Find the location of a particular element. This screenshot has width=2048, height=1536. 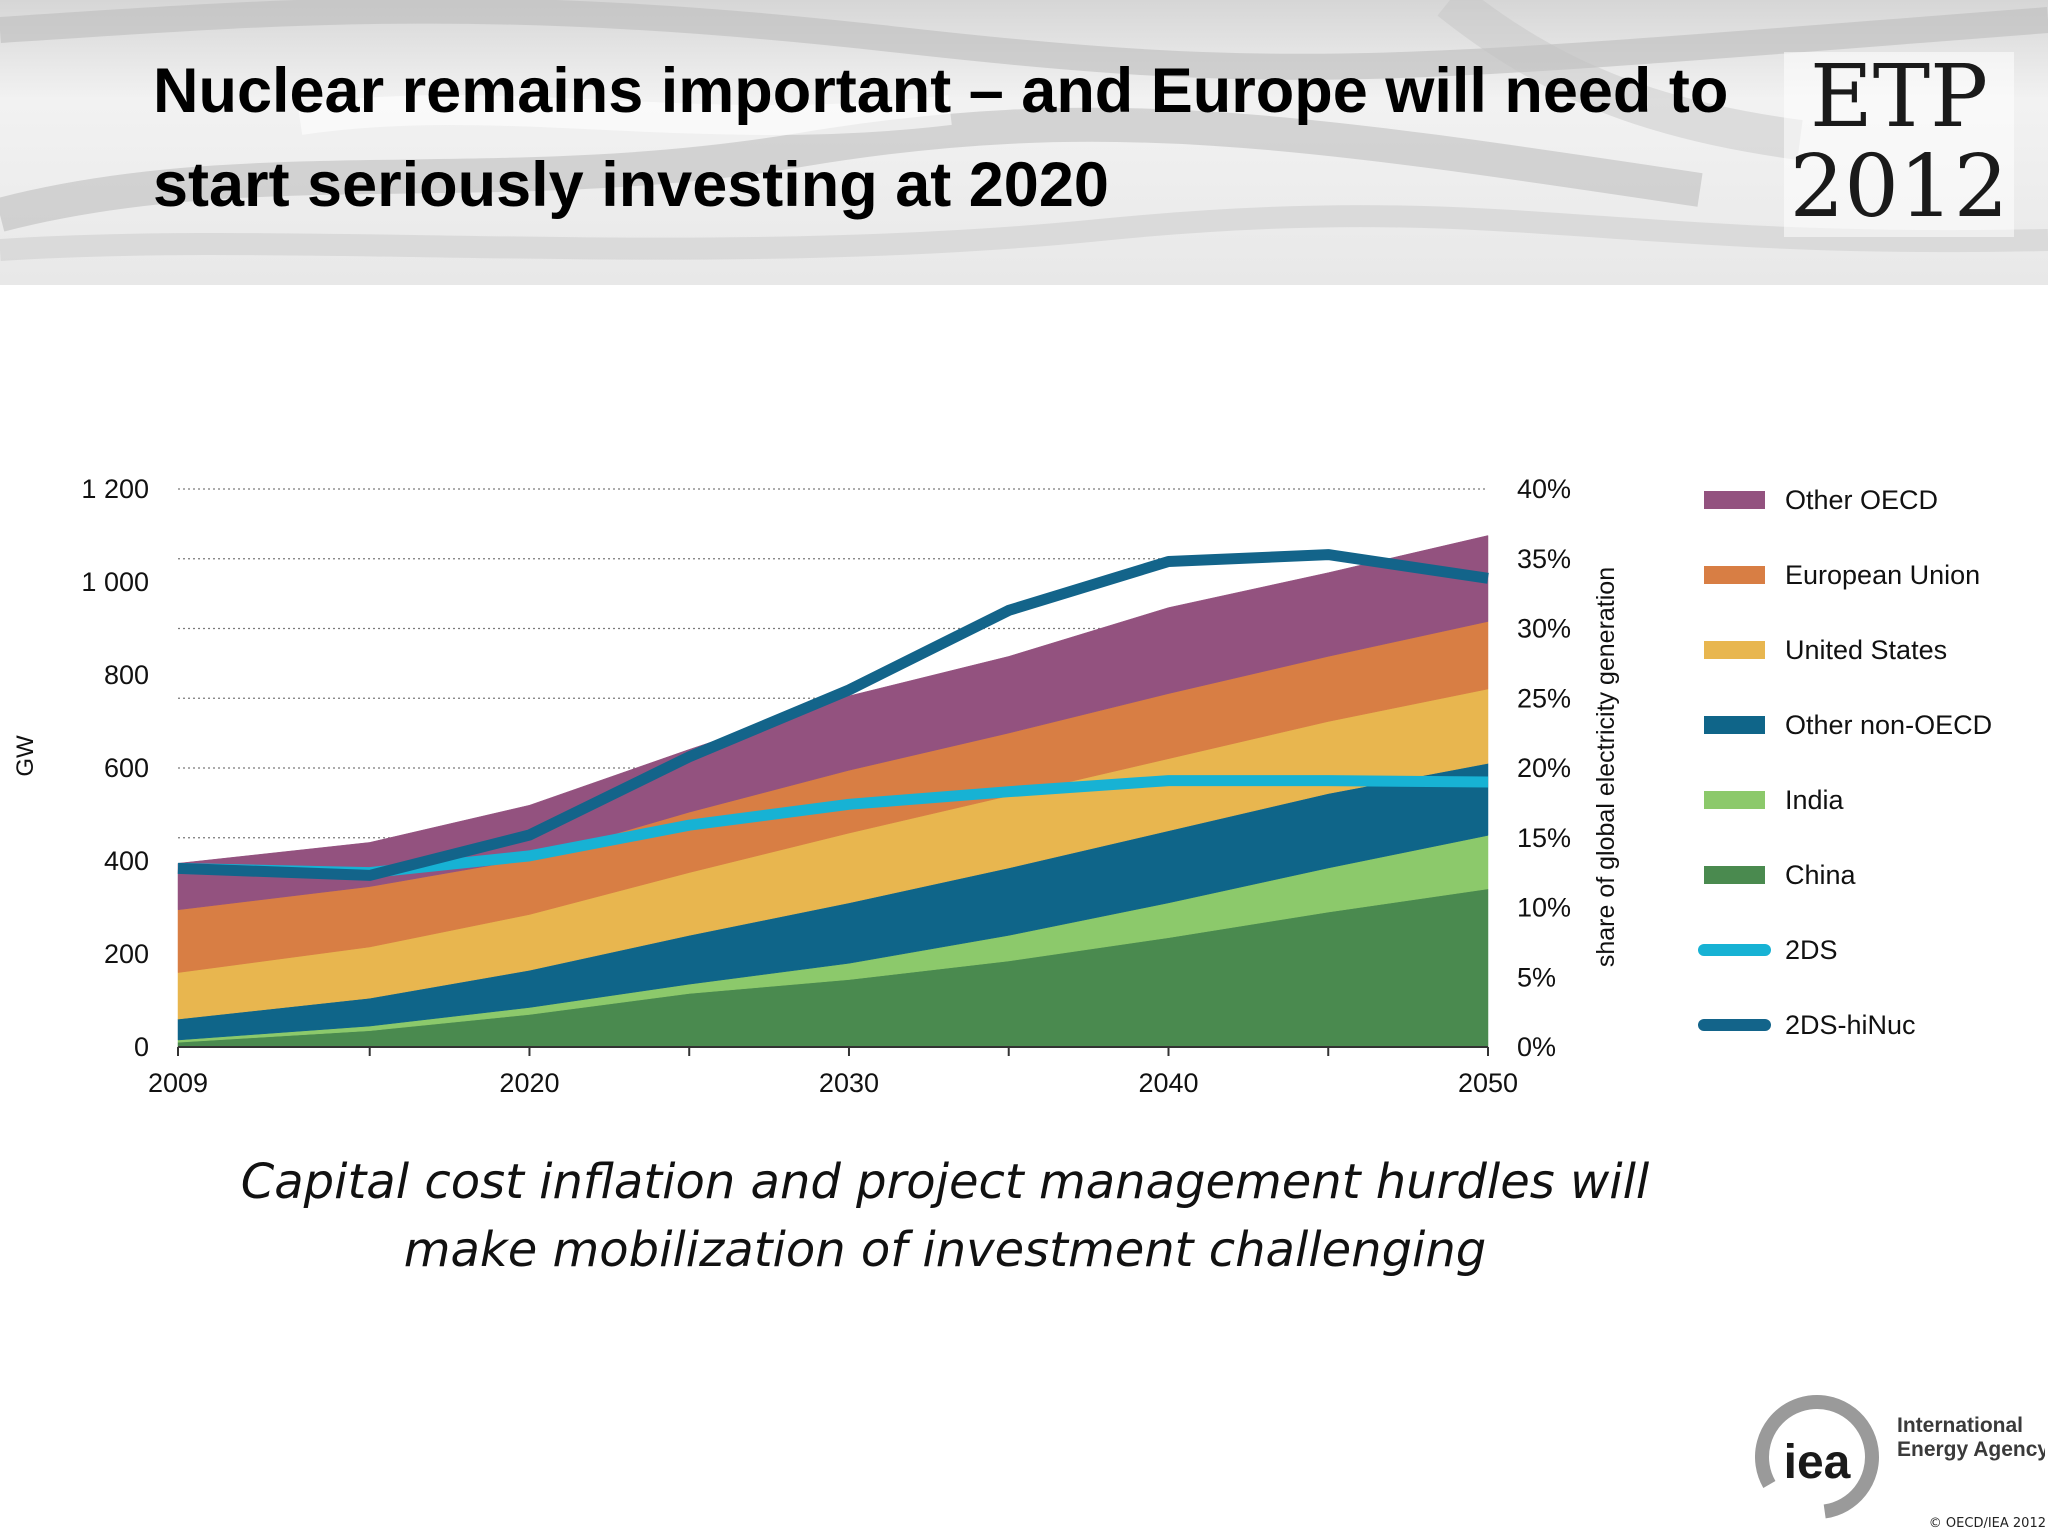

legend-label: 2DS-hiNuc is located at coordinates (1850, 1025).